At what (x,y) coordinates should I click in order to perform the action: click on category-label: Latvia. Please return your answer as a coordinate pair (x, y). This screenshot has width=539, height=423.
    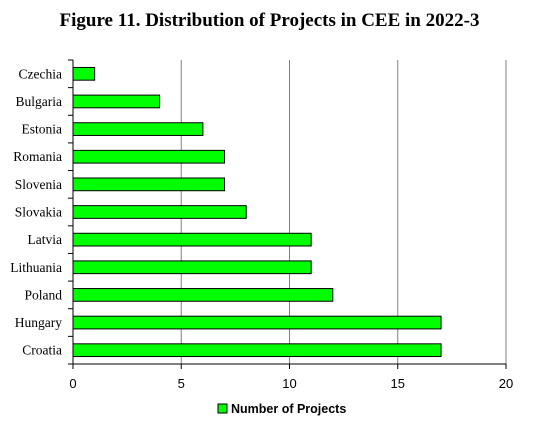
    Looking at the image, I should click on (45, 239).